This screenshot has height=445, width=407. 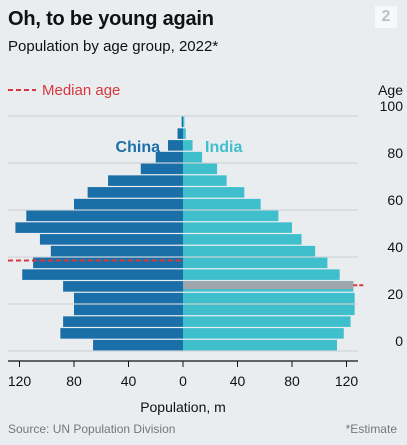 What do you see at coordinates (113, 46) in the screenshot?
I see `chart-subtitle: Population by age group, 2022*` at bounding box center [113, 46].